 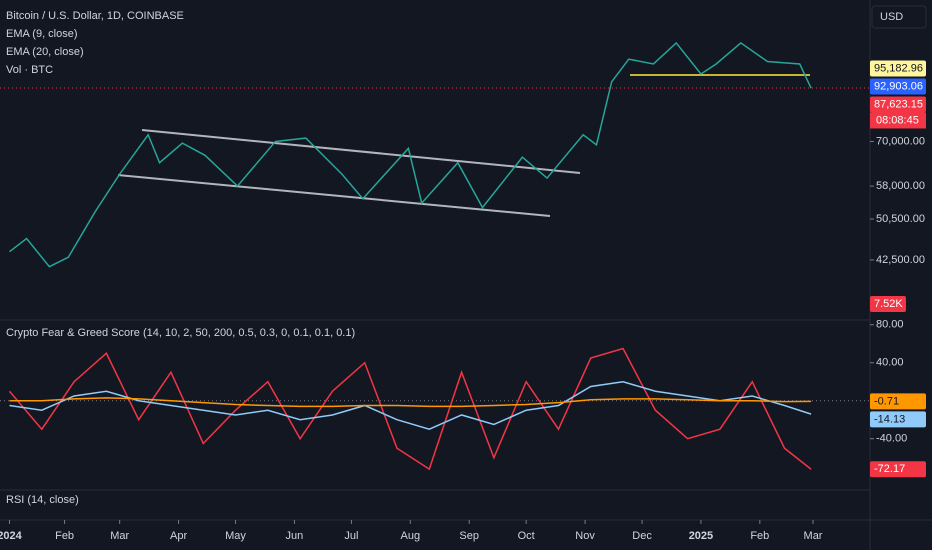 I want to click on last-value-label: 92,903.06, so click(x=898, y=86).